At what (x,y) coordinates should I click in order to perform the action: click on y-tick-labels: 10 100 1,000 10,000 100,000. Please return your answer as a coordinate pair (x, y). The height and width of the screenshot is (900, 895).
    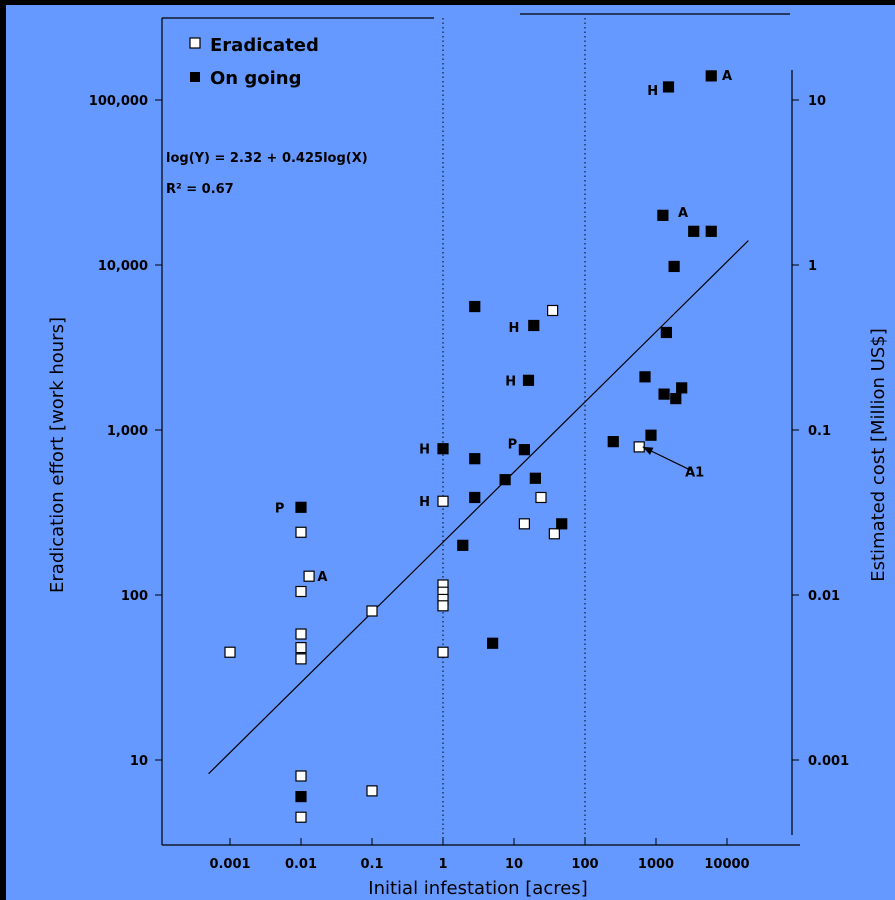
    Looking at the image, I should click on (118, 431).